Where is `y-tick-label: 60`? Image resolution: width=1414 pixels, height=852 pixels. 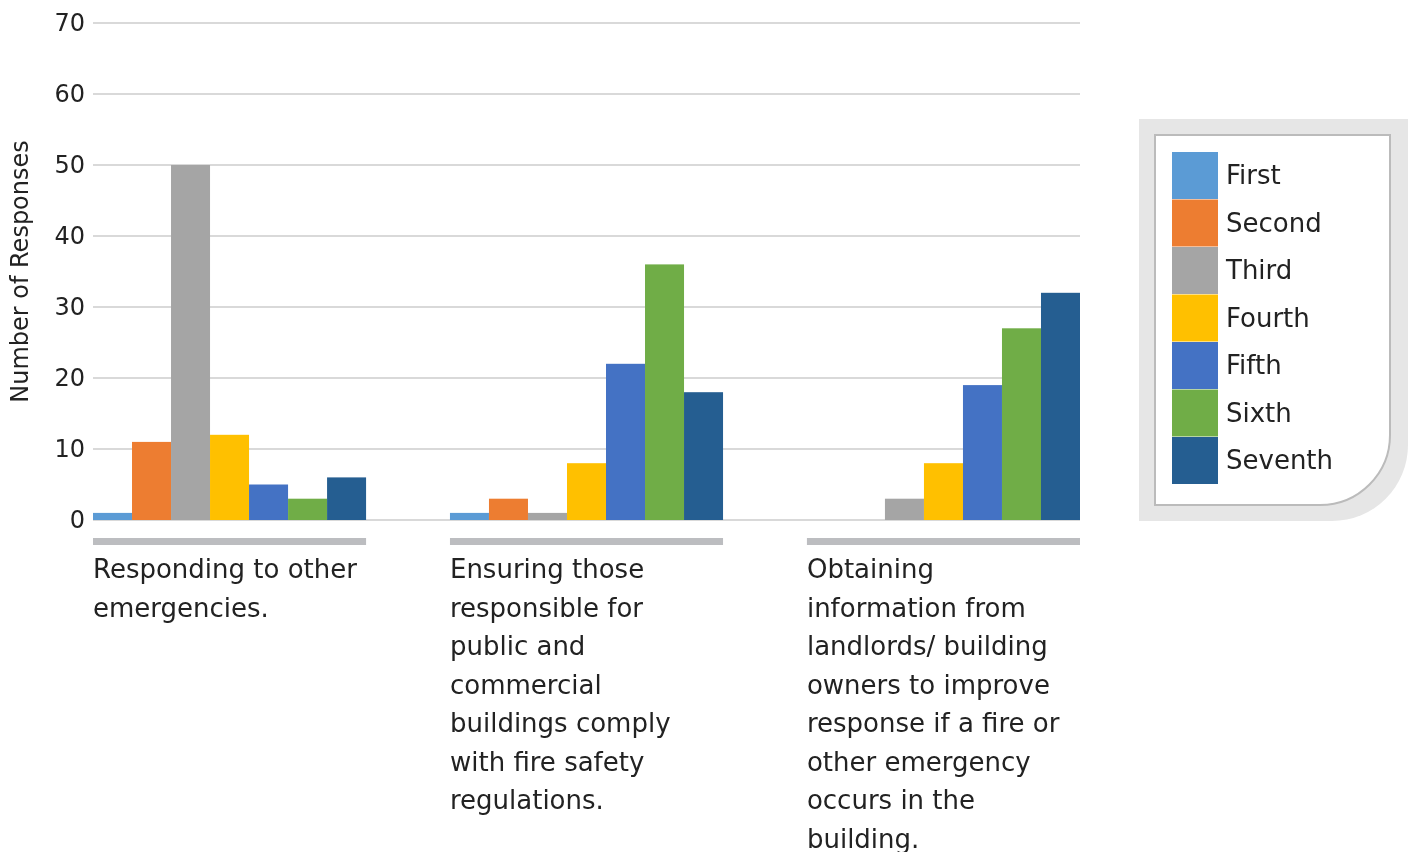 y-tick-label: 60 is located at coordinates (69, 94).